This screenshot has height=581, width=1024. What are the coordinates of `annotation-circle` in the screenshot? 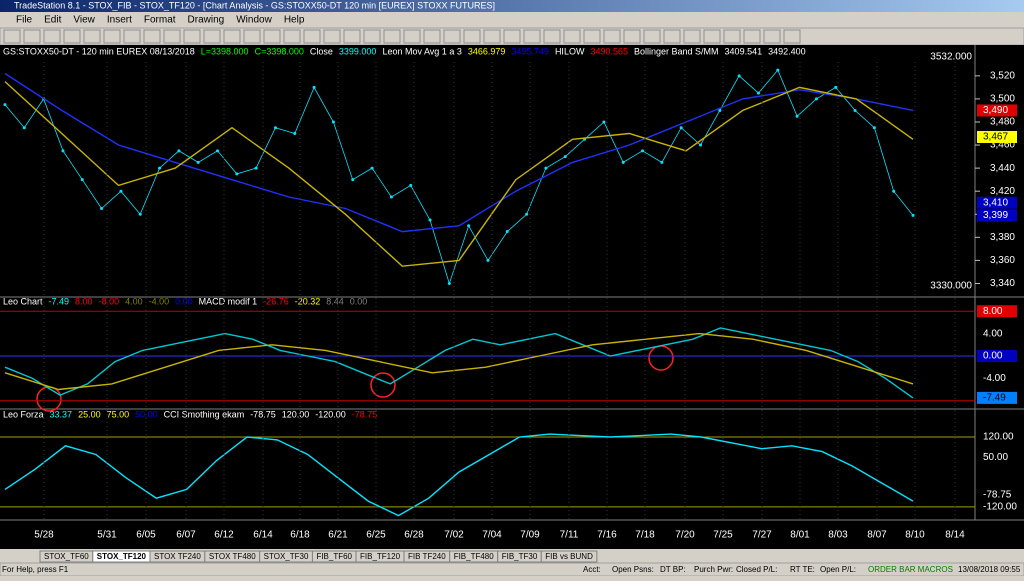 It's located at (383, 385).